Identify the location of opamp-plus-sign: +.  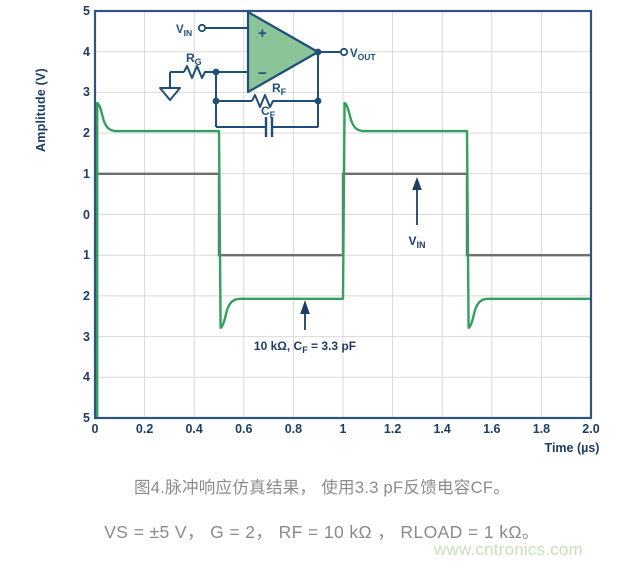
(262, 33).